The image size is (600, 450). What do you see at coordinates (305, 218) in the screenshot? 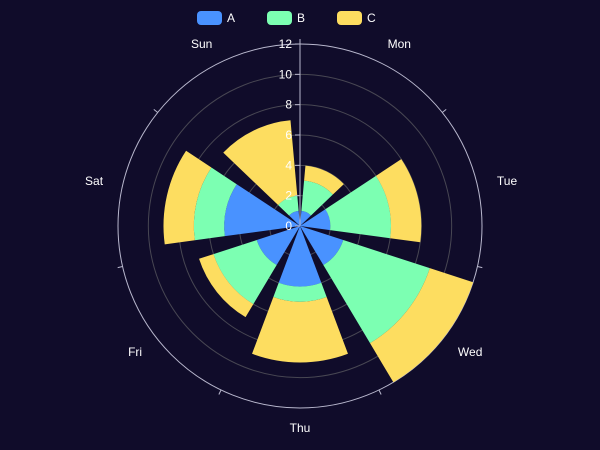
I see `bar-A-Mon` at bounding box center [305, 218].